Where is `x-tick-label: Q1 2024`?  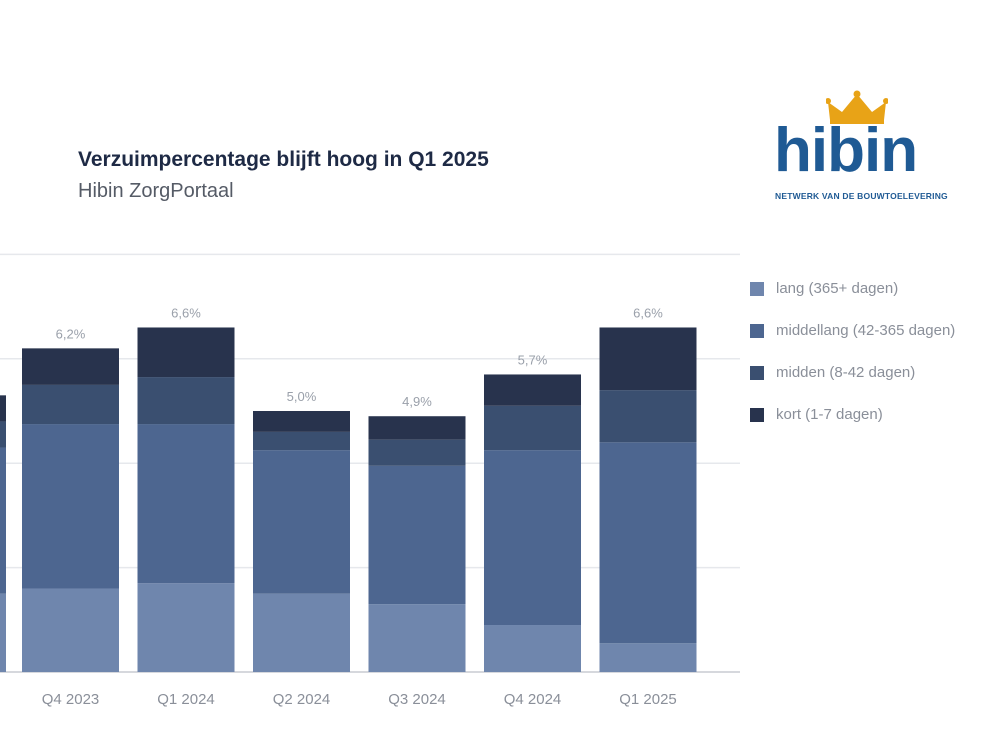 x-tick-label: Q1 2024 is located at coordinates (186, 699).